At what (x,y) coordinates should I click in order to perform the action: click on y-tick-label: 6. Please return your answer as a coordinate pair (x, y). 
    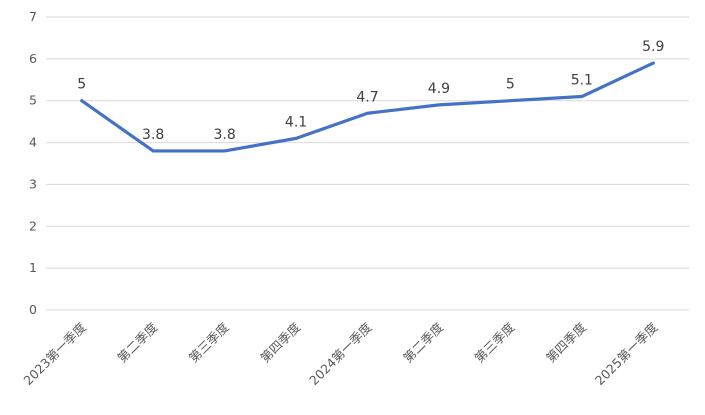
    Looking at the image, I should click on (33, 58).